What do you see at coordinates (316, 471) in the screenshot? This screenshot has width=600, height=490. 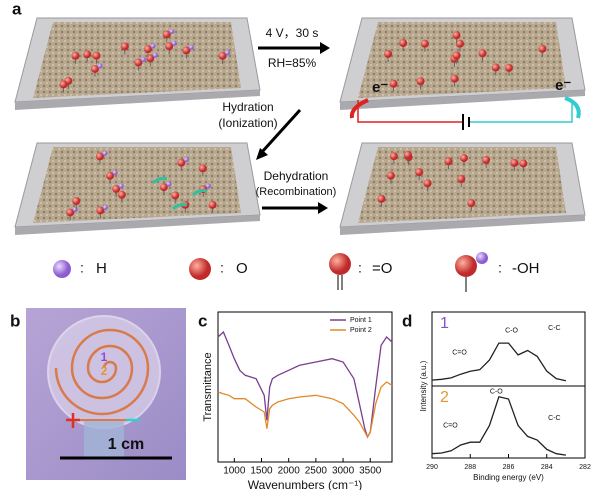 I see `x-tick-label: 2500` at bounding box center [316, 471].